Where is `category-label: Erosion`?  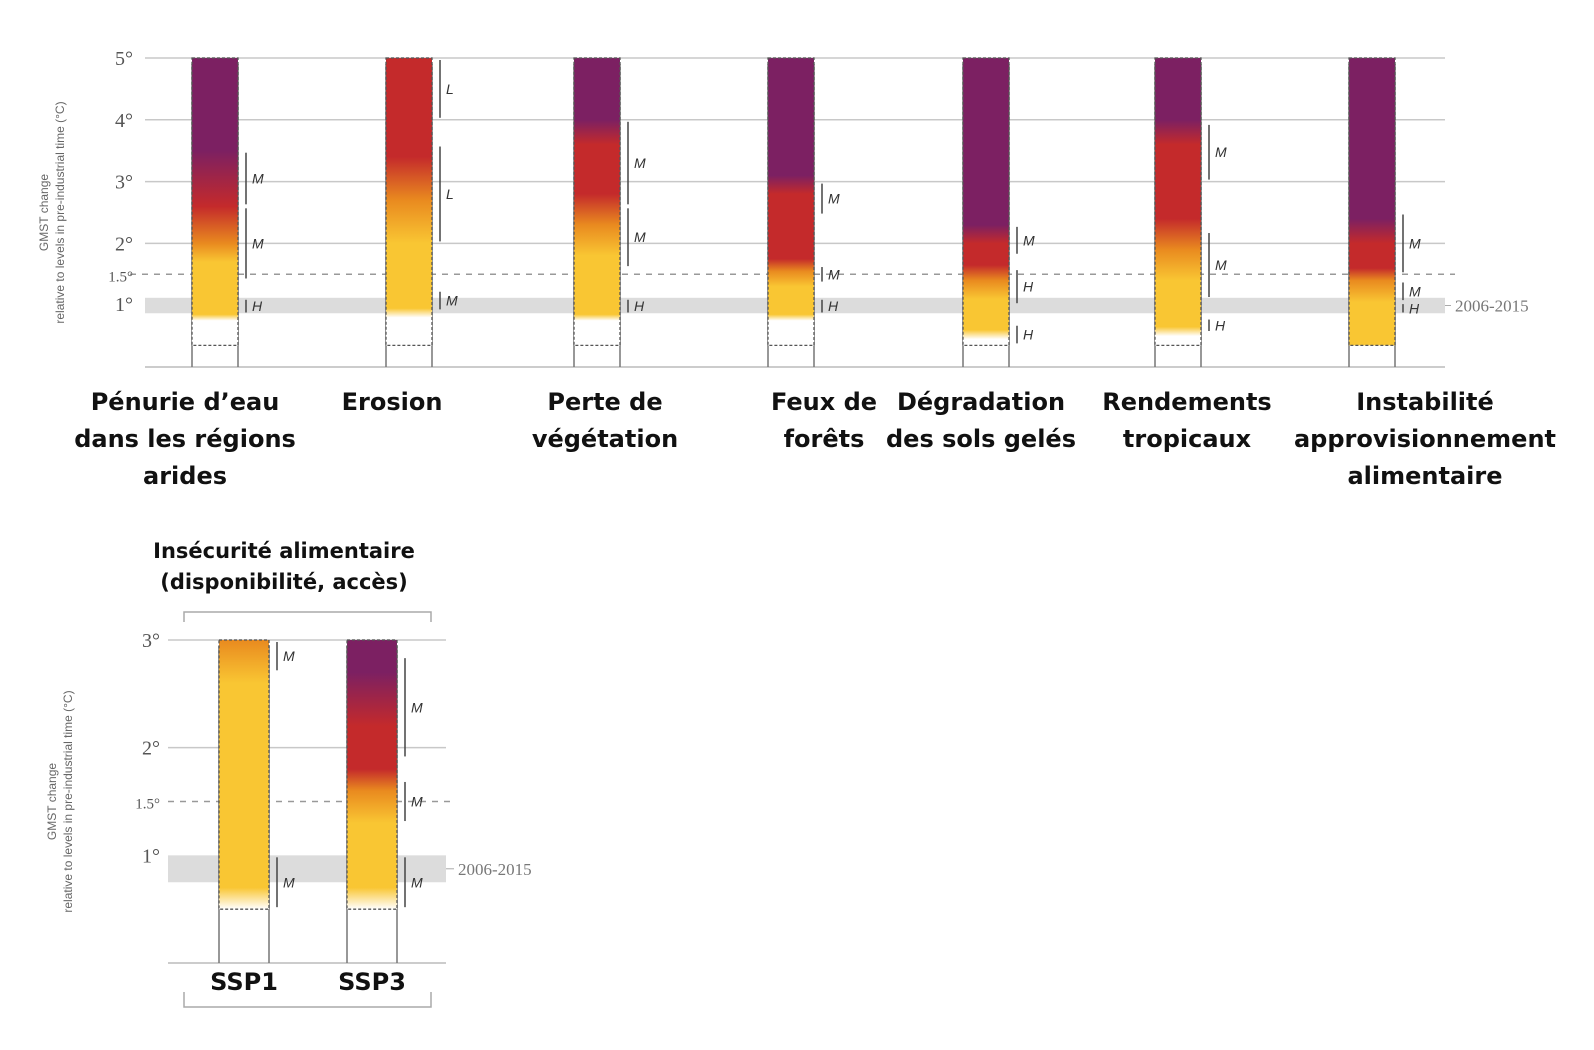
category-label: Erosion is located at coordinates (392, 402).